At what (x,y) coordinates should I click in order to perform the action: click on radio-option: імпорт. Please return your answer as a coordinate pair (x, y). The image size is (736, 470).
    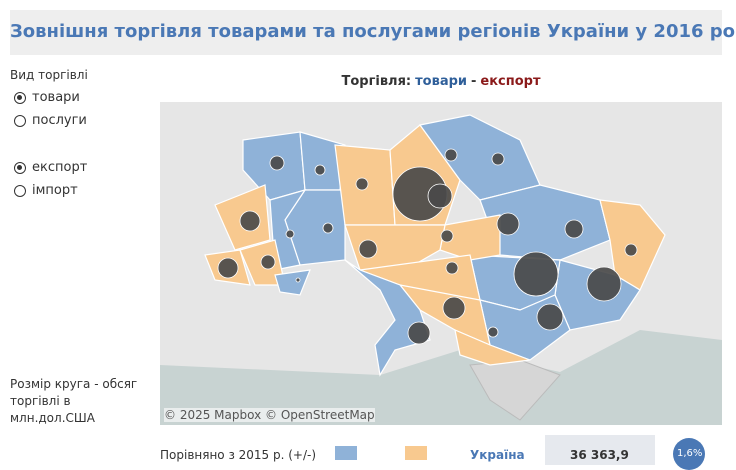
    Looking at the image, I should click on (46, 190).